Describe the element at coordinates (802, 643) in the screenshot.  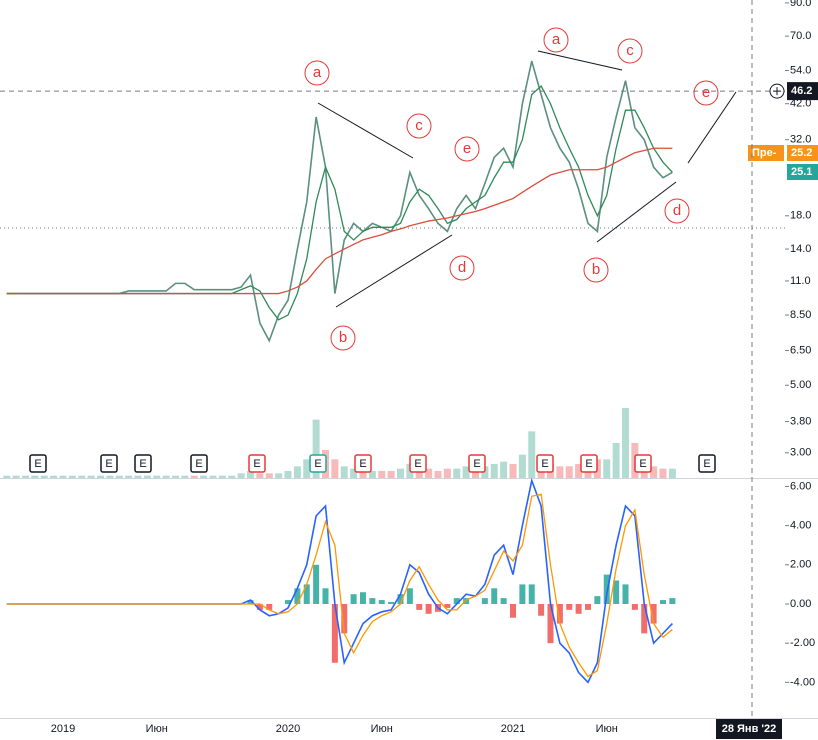
I see `y-tick-label: -2.00` at that location.